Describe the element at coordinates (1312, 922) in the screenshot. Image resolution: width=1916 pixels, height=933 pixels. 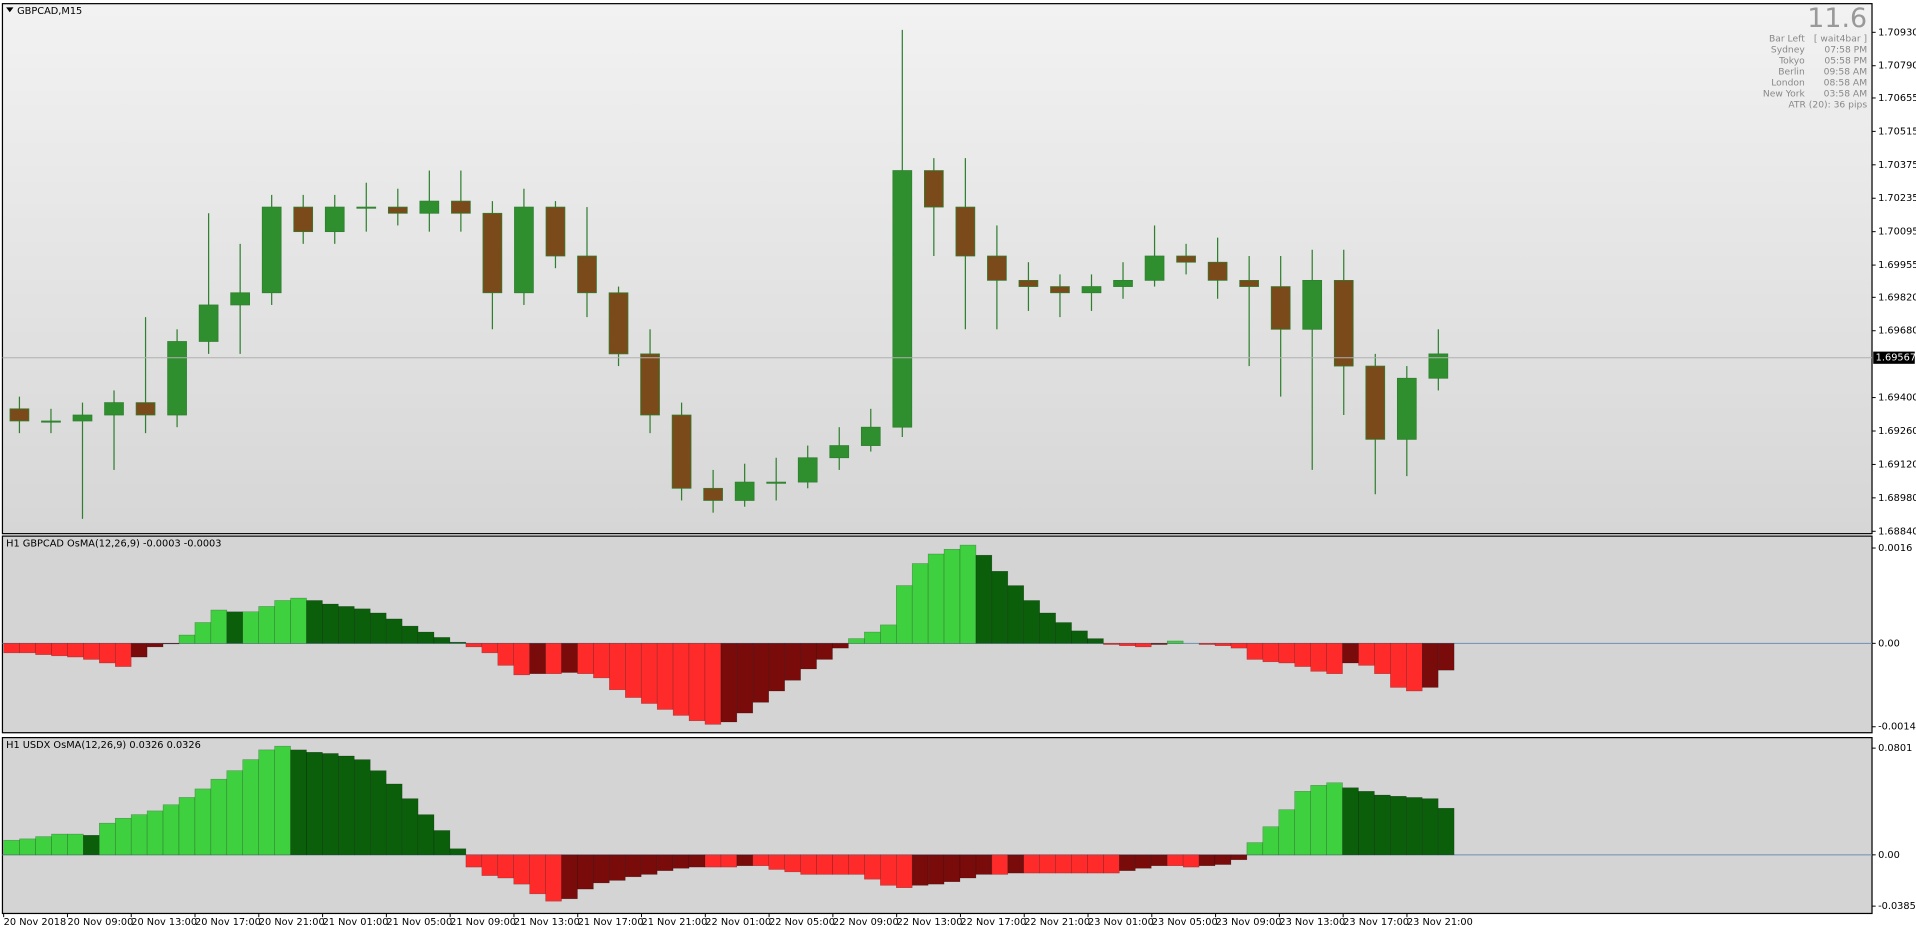
I see `x-tick-label: 23 Nov 13:00` at that location.